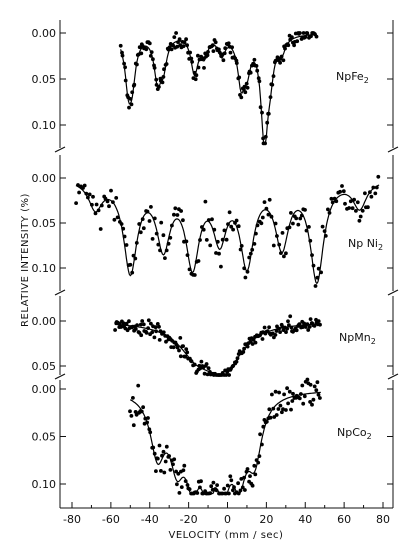 The width and height of the screenshot is (411, 544). I want to click on y-tick-label: 0.05, so click(44, 437).